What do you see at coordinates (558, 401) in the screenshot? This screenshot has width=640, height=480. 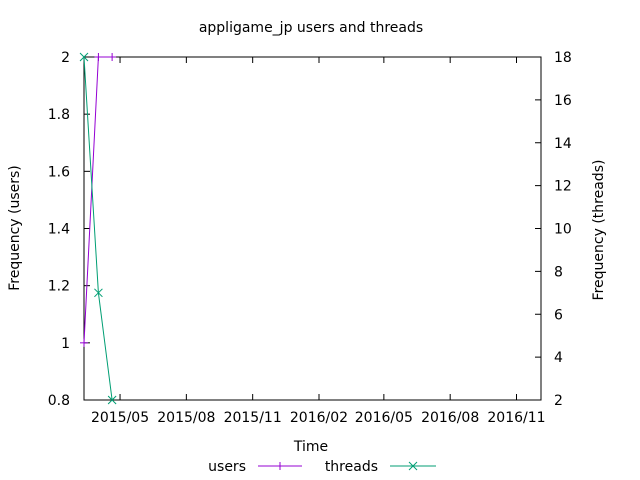 I see `y2-tick-label: 2` at bounding box center [558, 401].